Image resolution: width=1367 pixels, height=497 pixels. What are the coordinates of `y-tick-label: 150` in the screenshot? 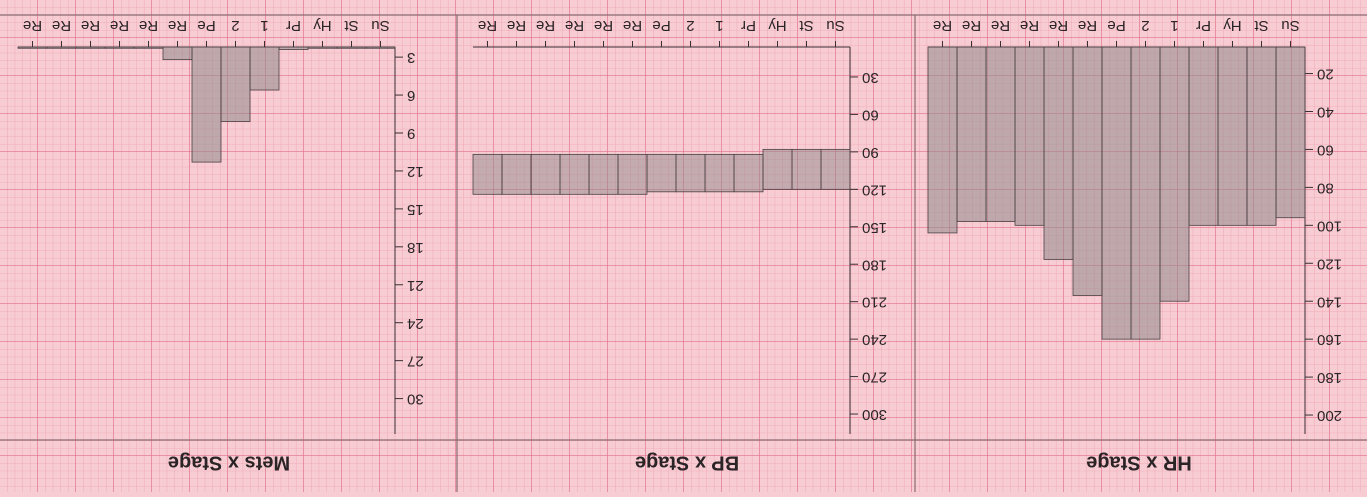 It's located at (874, 227).